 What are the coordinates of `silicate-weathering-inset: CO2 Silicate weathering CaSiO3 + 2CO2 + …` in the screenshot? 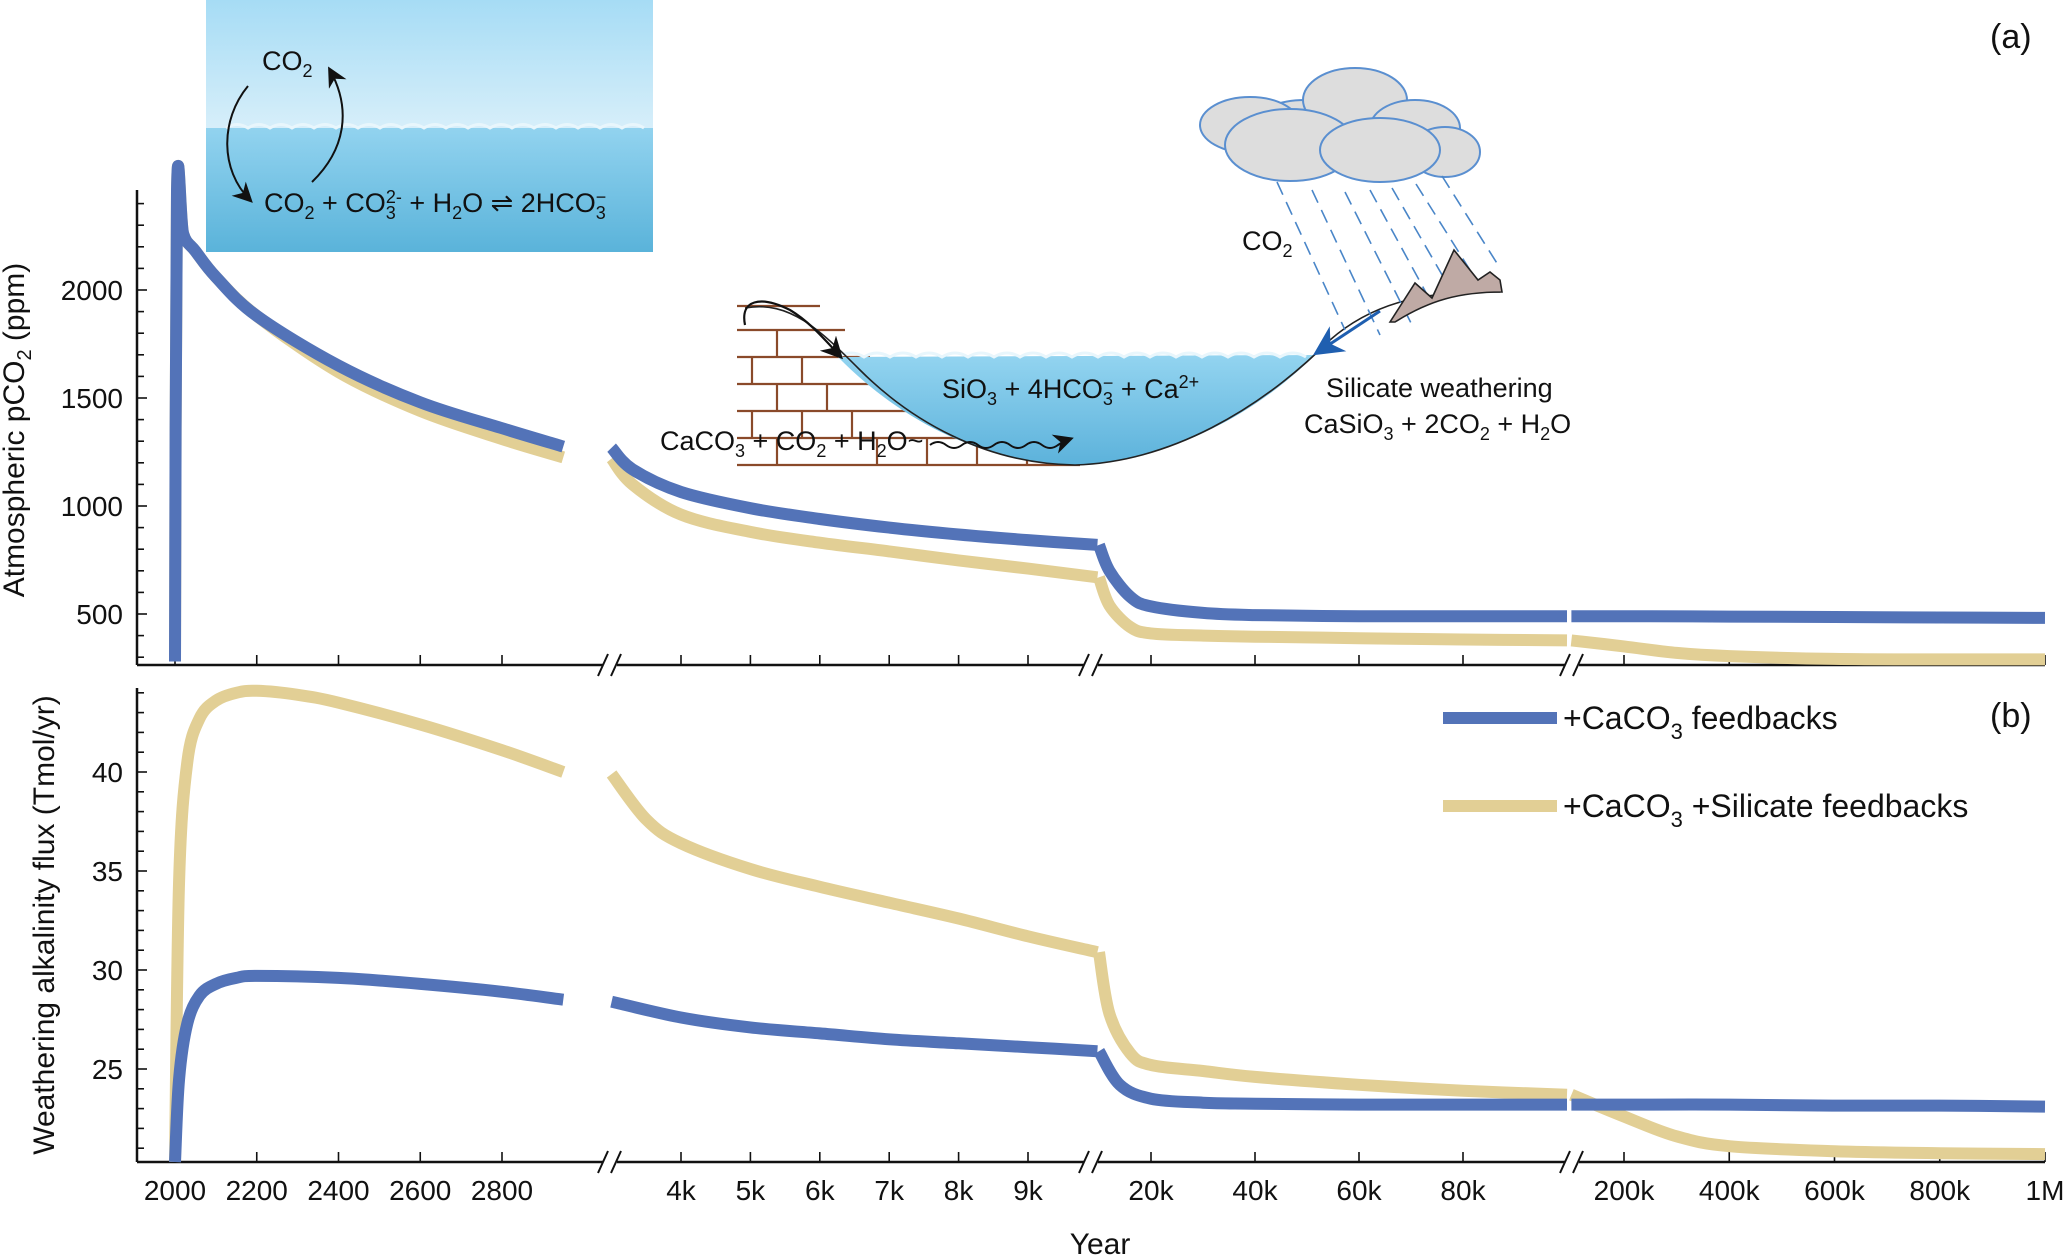 It's located at (1385, 255).